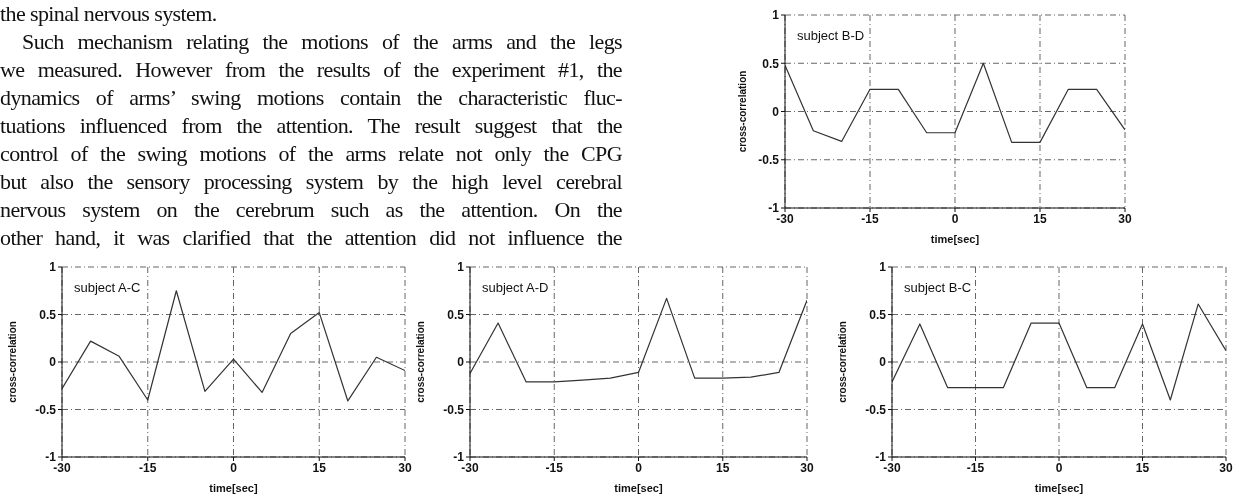 The height and width of the screenshot is (497, 1240). Describe the element at coordinates (311, 70) in the screenshot. I see `text: we measured. However from the results of the experiment #1, the` at that location.